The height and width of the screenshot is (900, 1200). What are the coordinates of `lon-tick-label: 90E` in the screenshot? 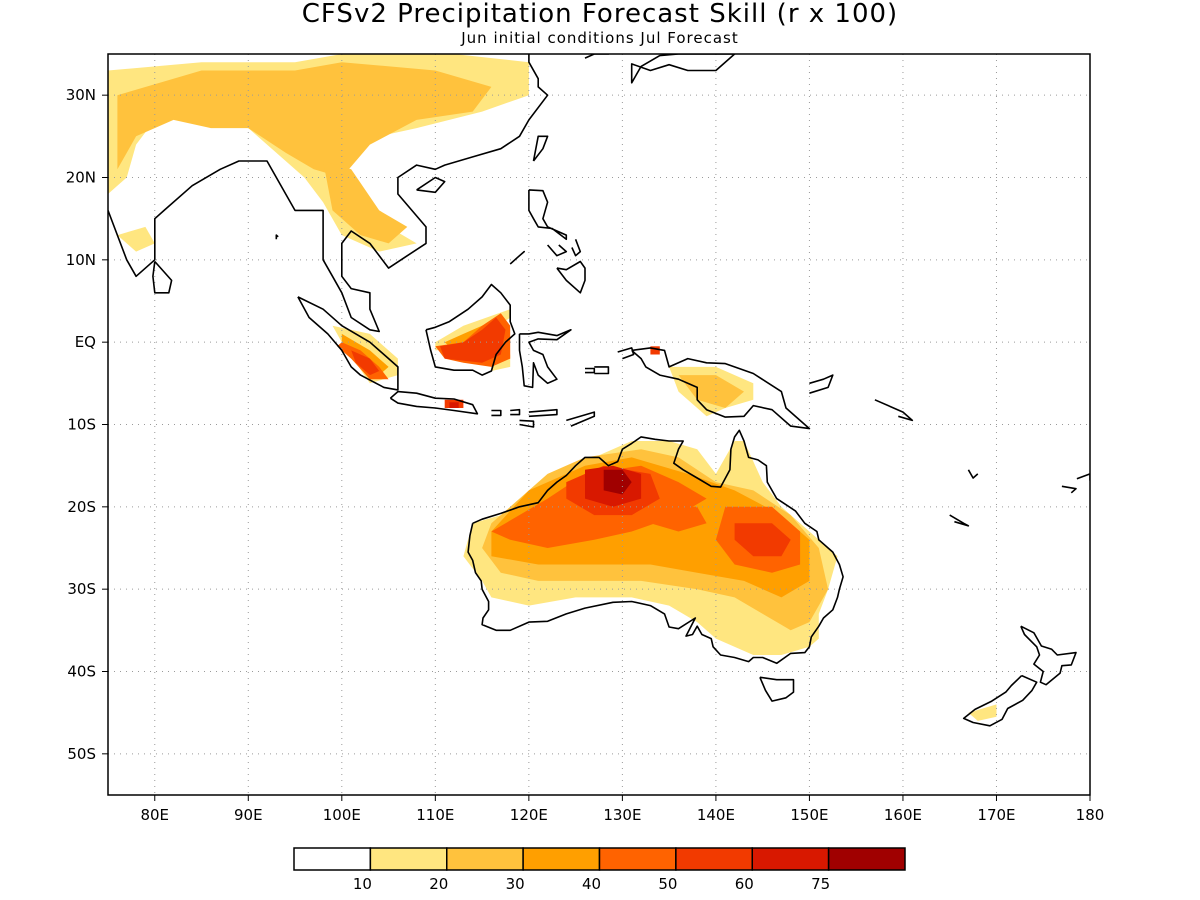 It's located at (248, 815).